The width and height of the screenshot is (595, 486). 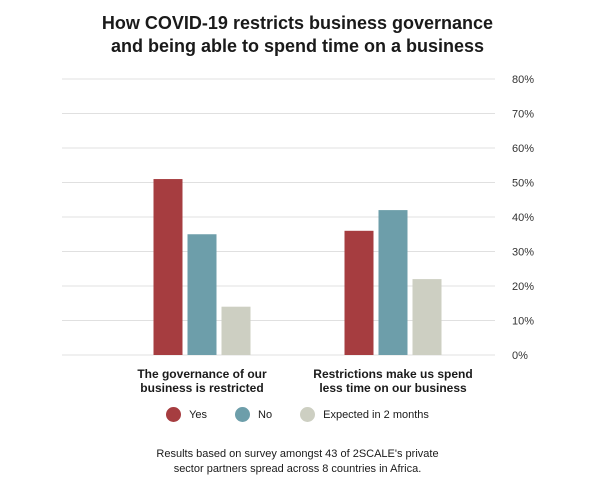 What do you see at coordinates (393, 388) in the screenshot?
I see `category-label: less time on our business` at bounding box center [393, 388].